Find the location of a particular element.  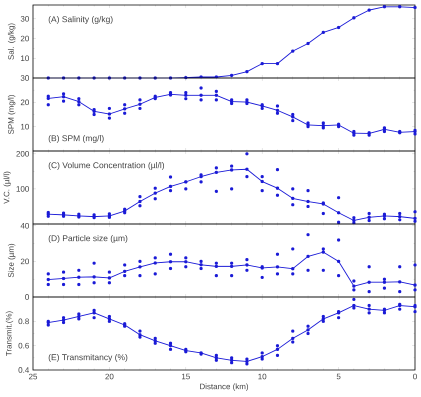

annotation: (B) SPM (mg/l) is located at coordinates (76, 139).